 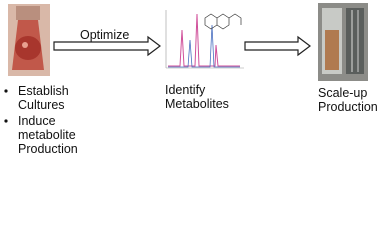 I want to click on culture-photo, so click(x=29, y=40).